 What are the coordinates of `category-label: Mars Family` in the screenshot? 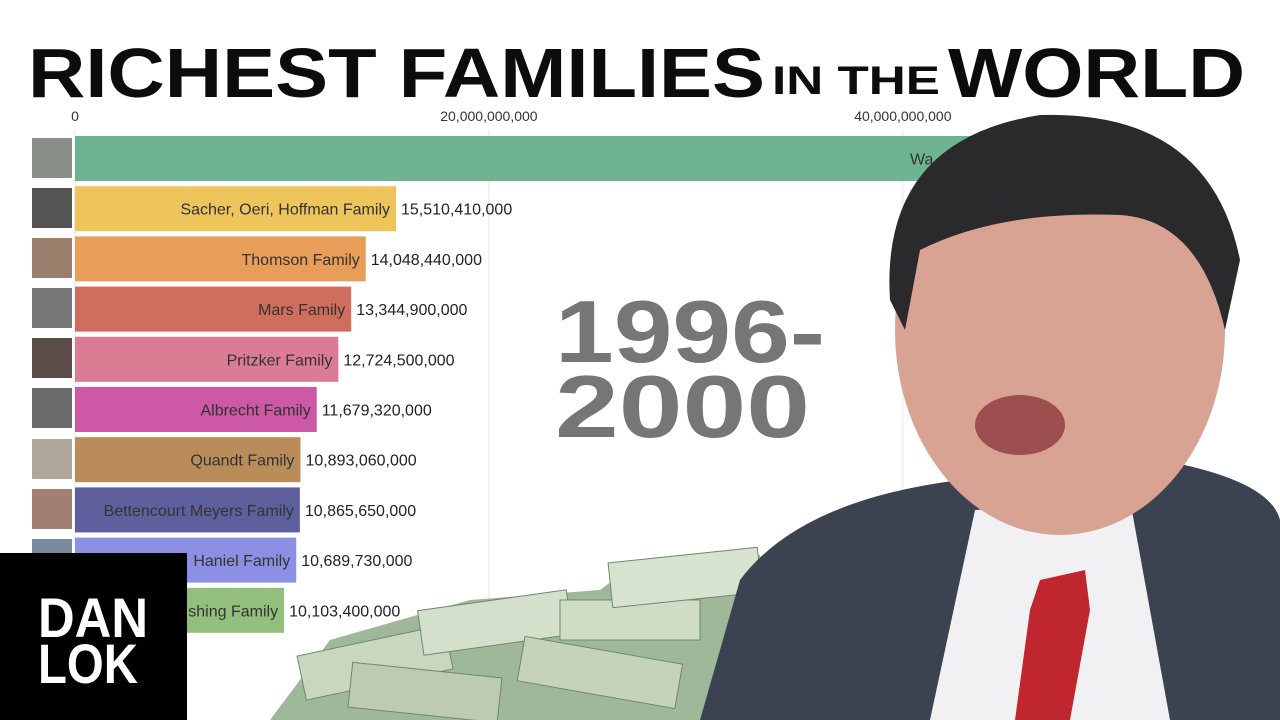 It's located at (301, 310).